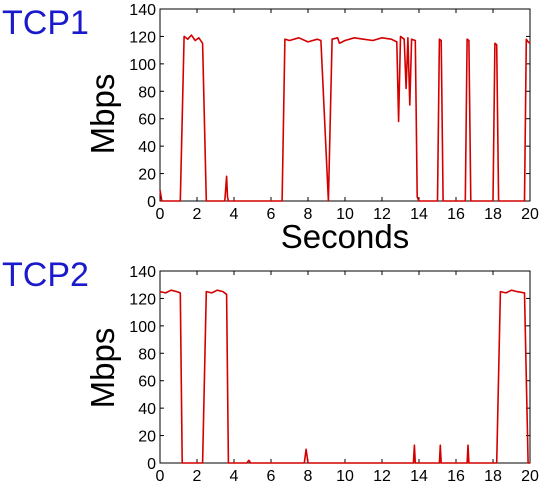  I want to click on tcp2-x-tick-label: 2, so click(197, 476).